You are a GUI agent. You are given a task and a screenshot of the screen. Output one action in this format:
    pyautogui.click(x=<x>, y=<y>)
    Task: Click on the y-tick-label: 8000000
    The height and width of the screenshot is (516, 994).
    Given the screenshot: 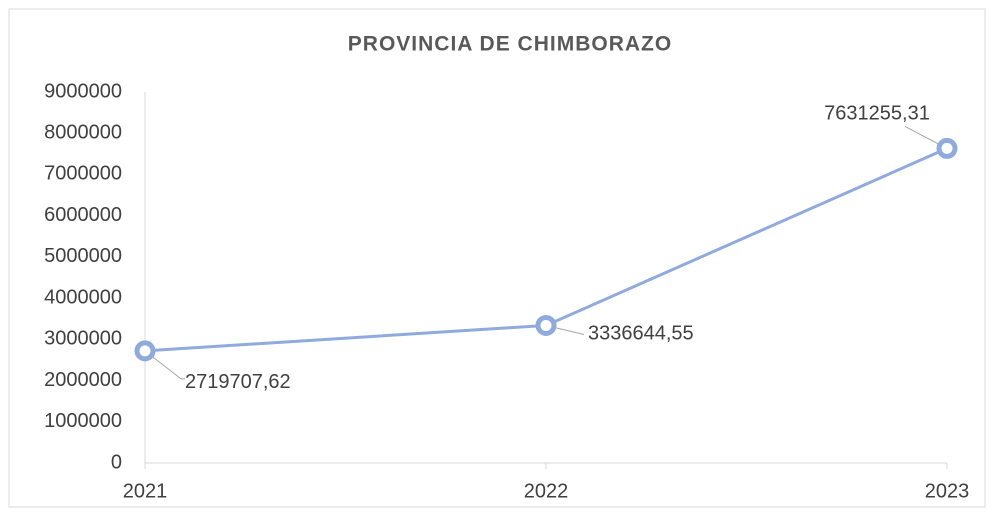 What is the action you would take?
    pyautogui.click(x=83, y=133)
    